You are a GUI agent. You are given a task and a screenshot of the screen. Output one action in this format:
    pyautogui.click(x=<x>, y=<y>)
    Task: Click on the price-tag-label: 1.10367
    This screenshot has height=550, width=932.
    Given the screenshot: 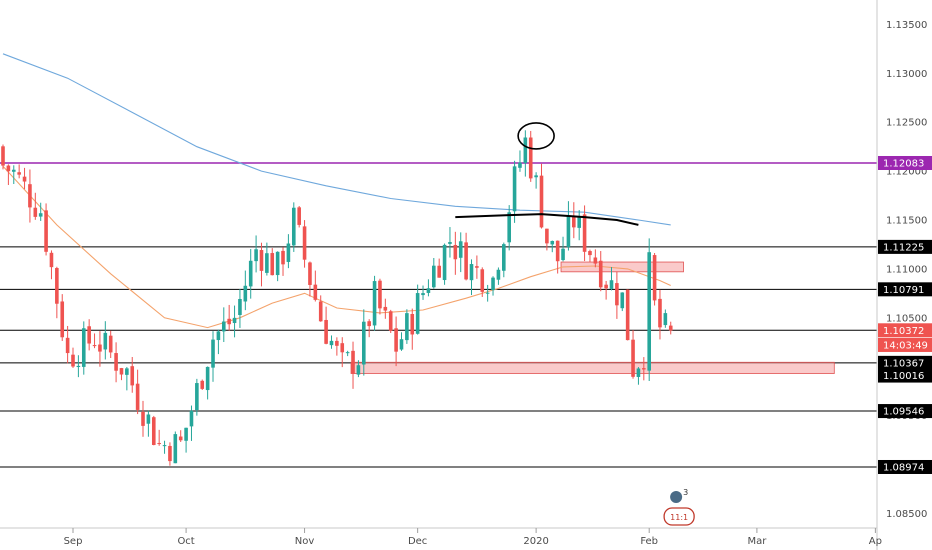 What is the action you would take?
    pyautogui.click(x=903, y=363)
    